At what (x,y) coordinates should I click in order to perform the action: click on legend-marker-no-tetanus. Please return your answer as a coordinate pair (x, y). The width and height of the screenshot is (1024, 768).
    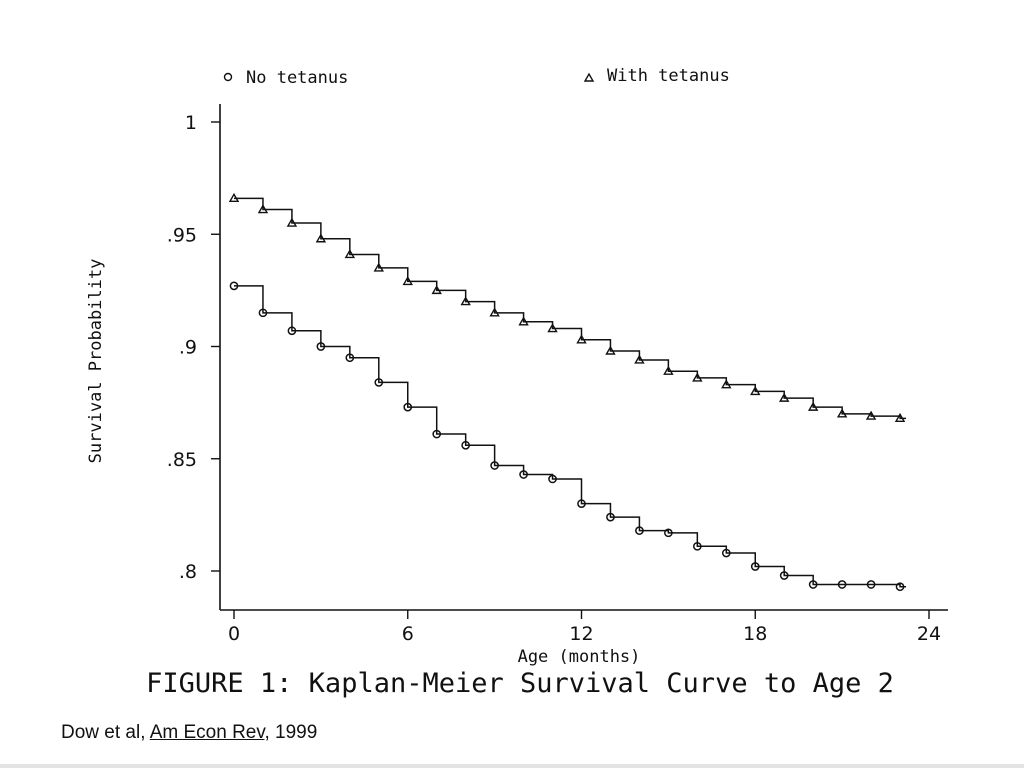
    Looking at the image, I should click on (228, 77).